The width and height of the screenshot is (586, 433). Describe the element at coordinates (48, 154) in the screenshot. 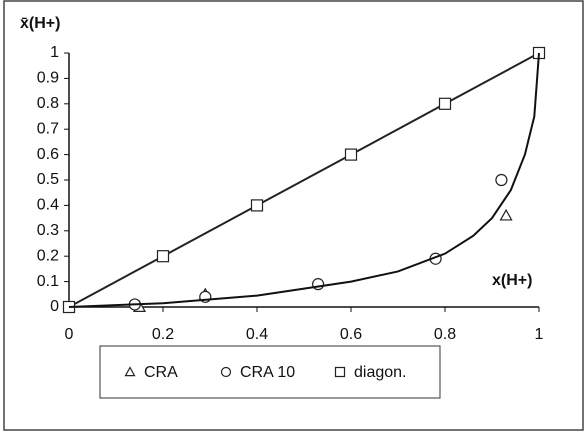

I see `y-tick-label: 0.6` at that location.